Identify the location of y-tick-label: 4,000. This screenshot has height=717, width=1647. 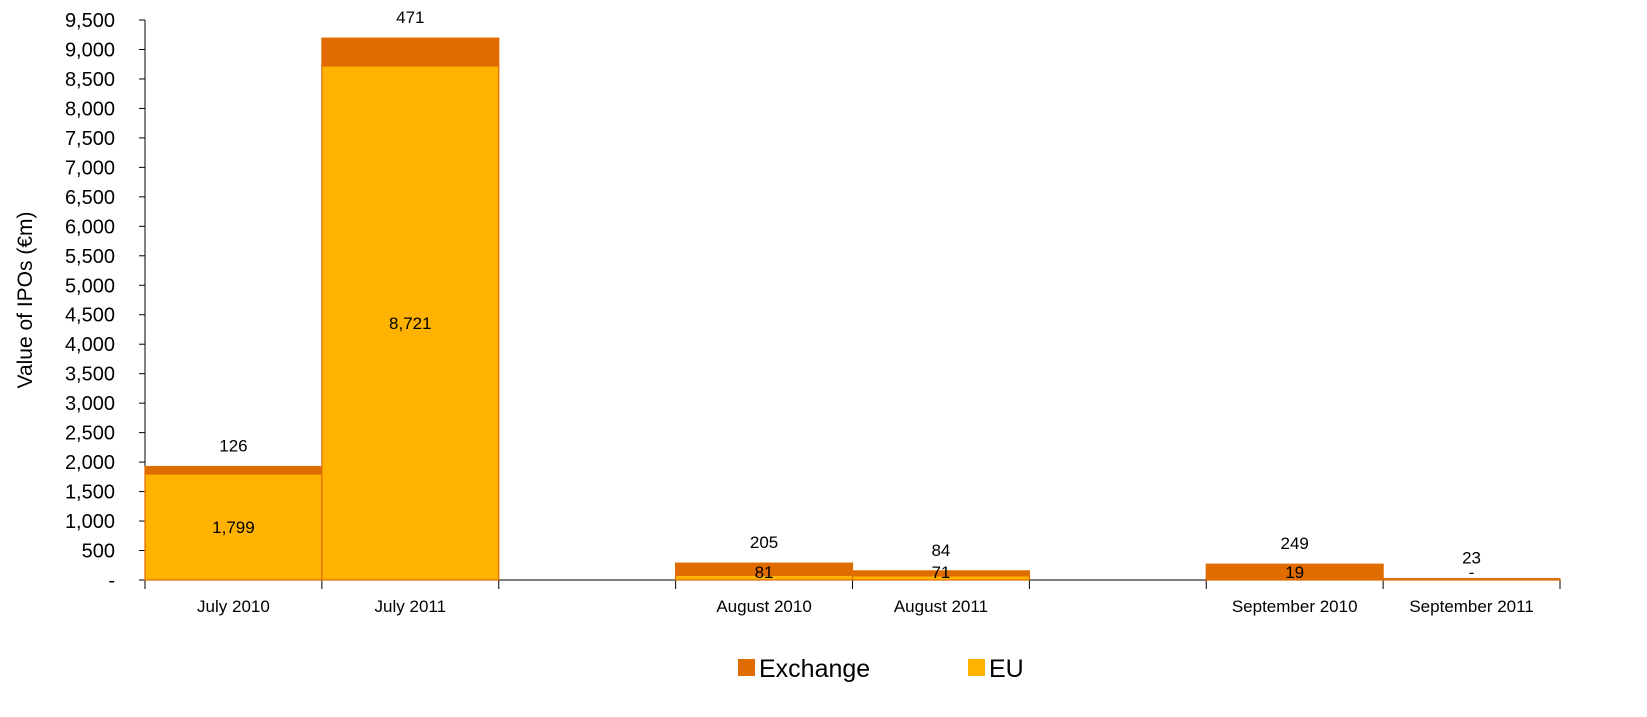
(90, 345).